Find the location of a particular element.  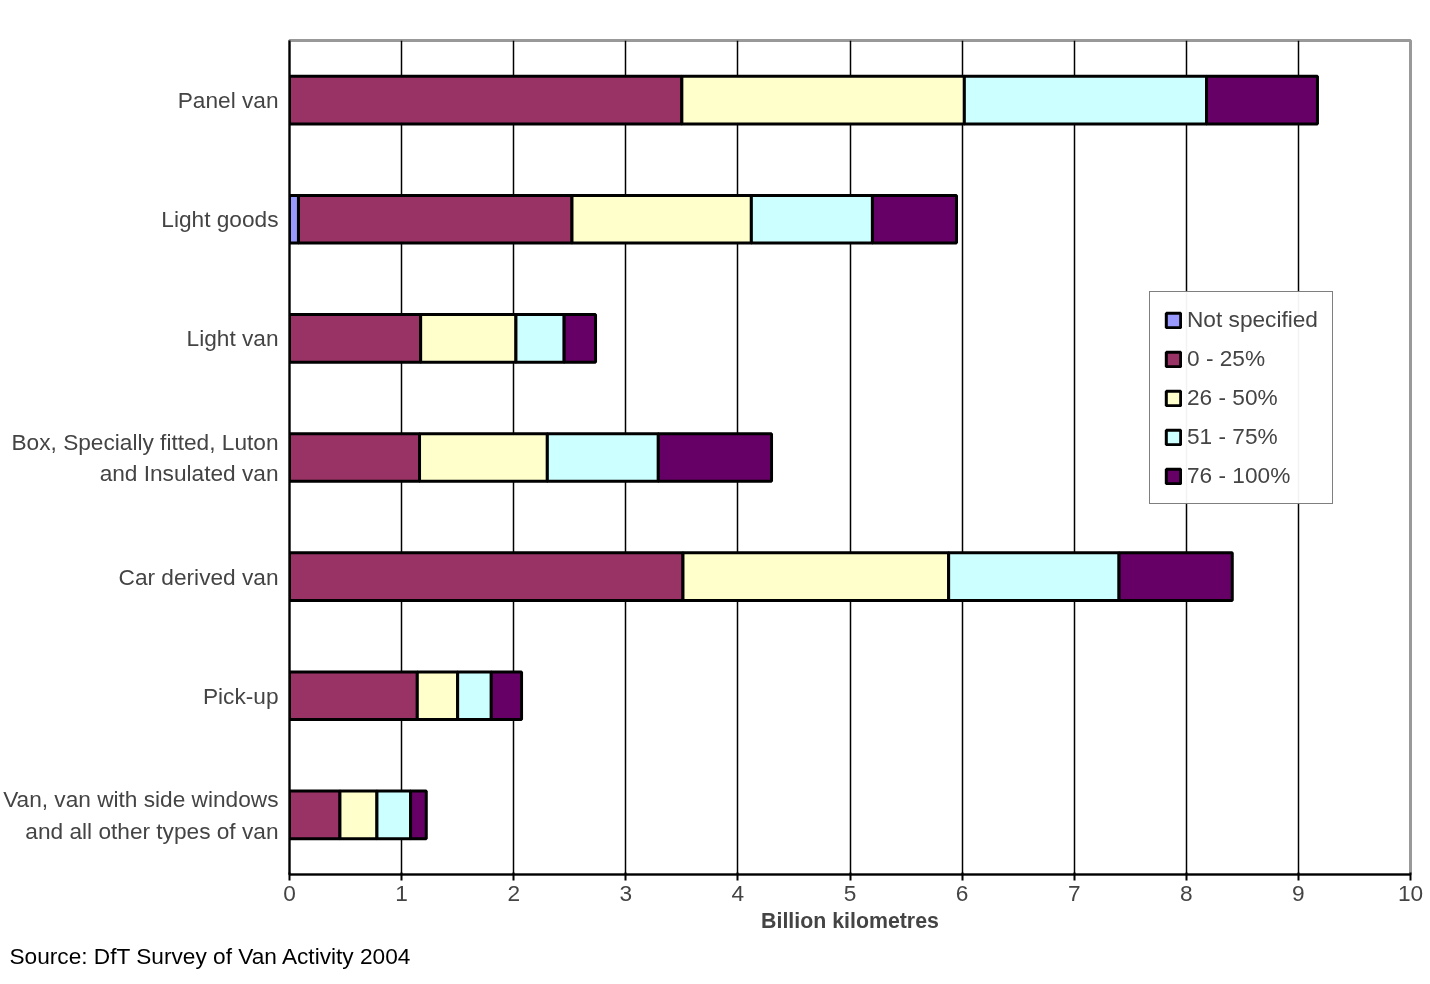

y-tick-label: Light goods is located at coordinates (220, 219).